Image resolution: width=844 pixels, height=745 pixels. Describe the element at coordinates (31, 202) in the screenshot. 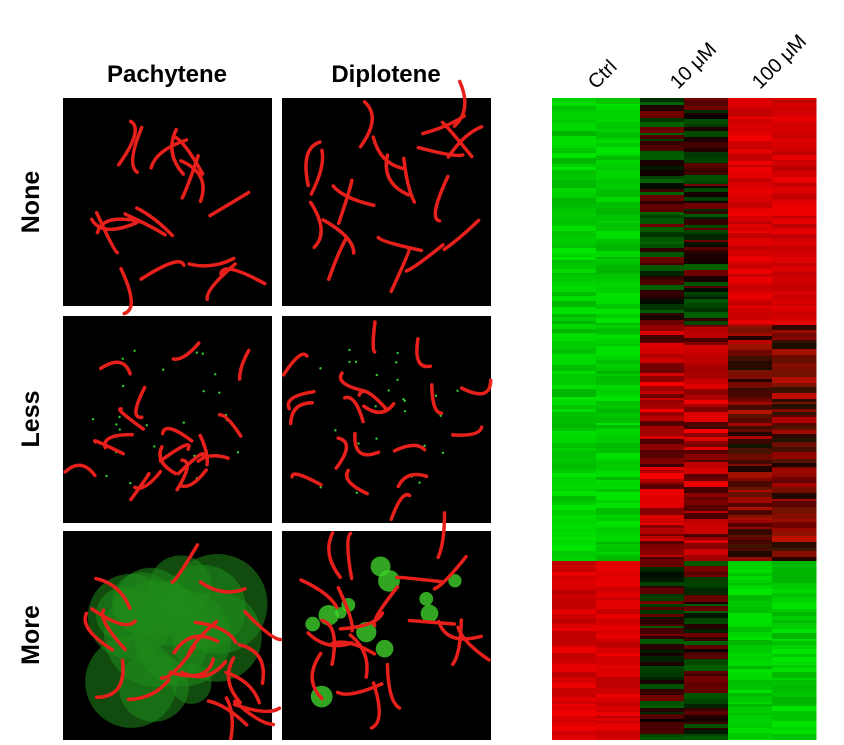

I see `row-label: None` at that location.